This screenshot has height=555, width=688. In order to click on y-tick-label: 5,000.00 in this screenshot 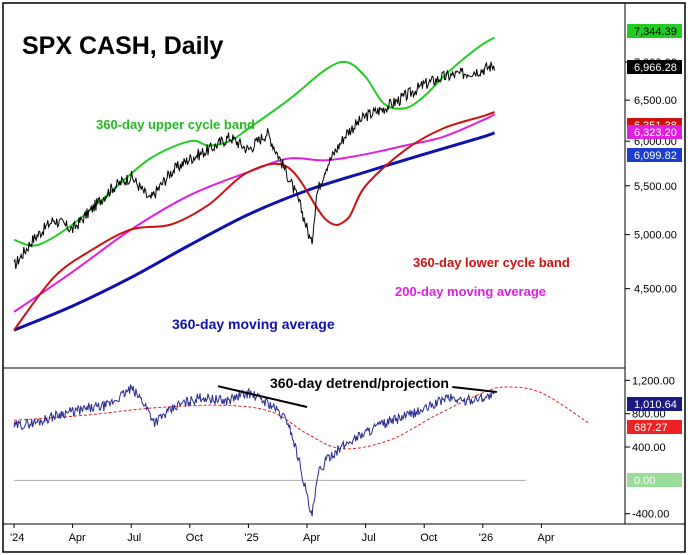, I will do `click(655, 236)`.